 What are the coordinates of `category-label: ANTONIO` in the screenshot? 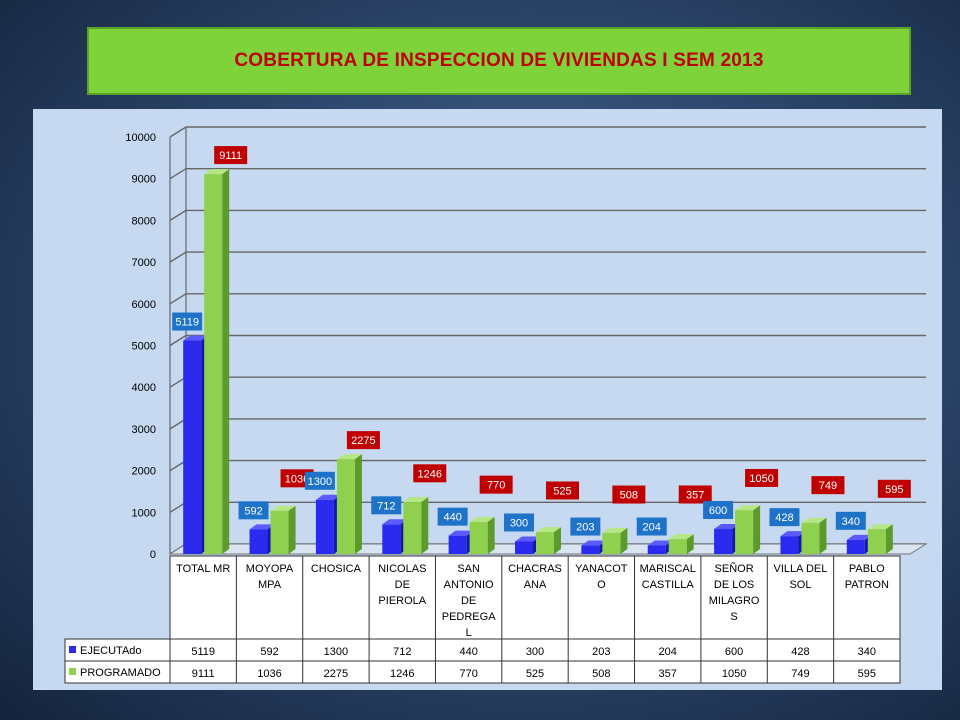 It's located at (469, 585).